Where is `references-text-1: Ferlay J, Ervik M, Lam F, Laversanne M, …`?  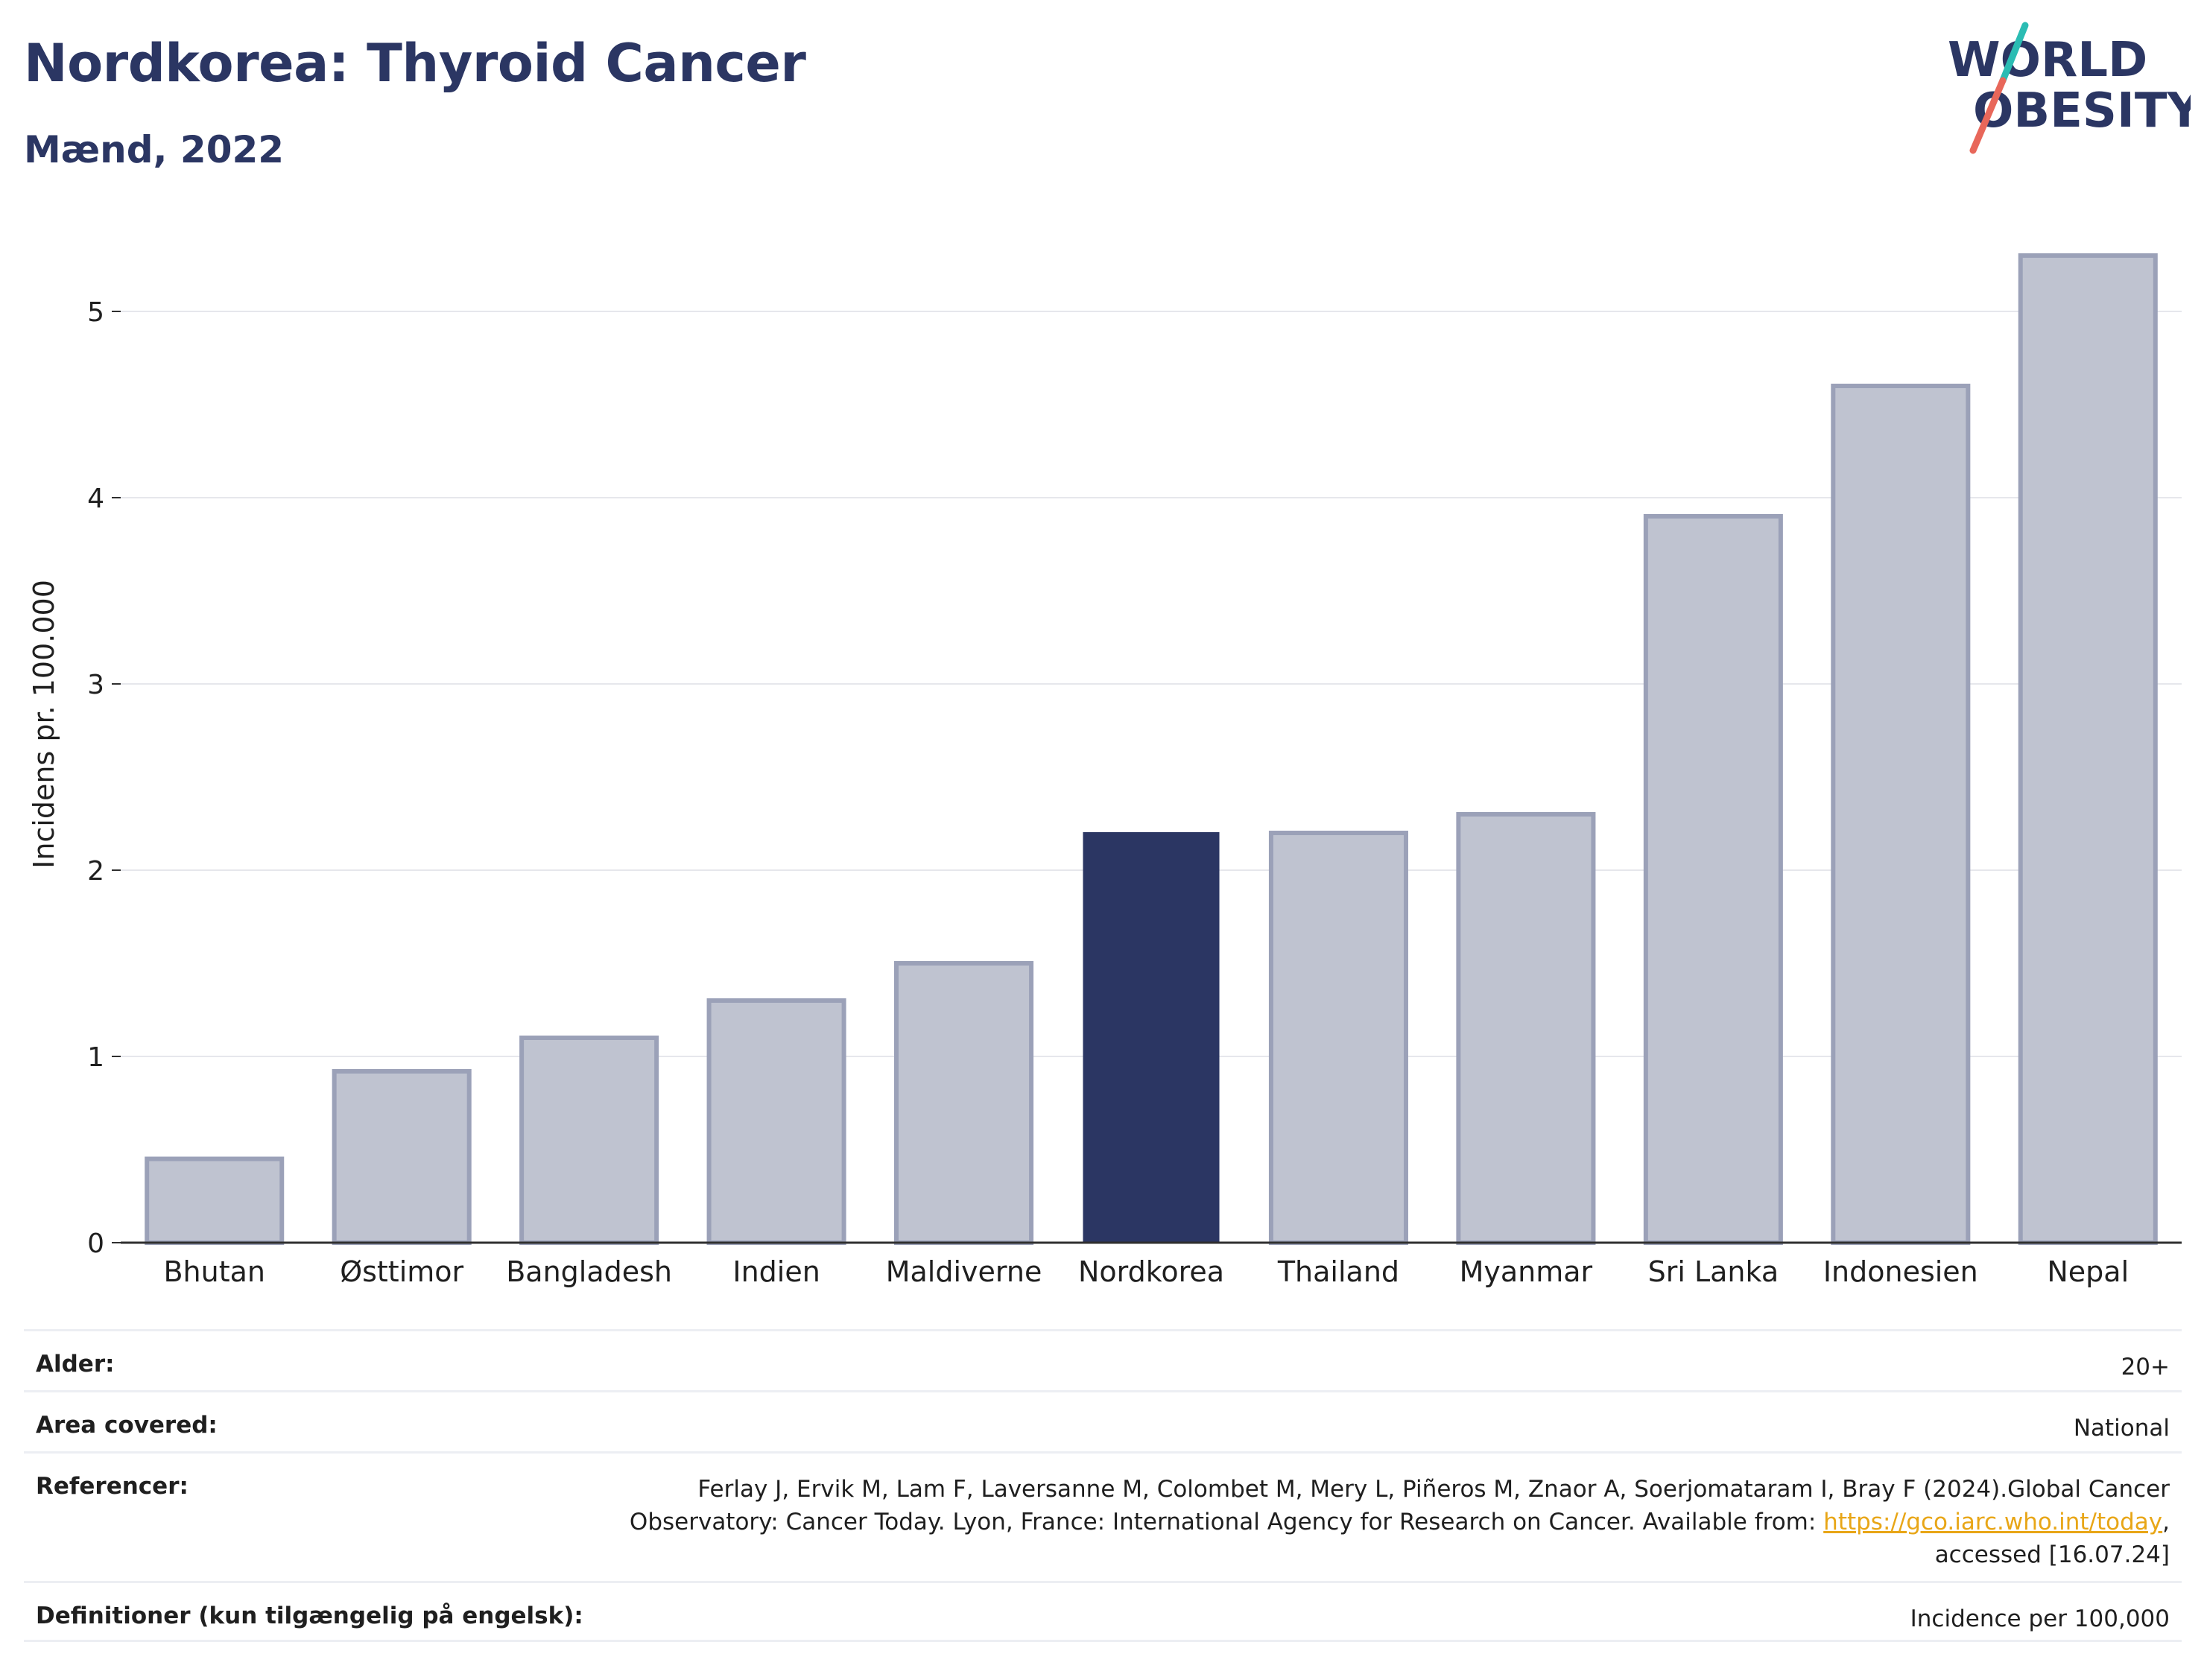 references-text-1: Ferlay J, Ervik M, Lam F, Laversanne M, … is located at coordinates (1399, 1505).